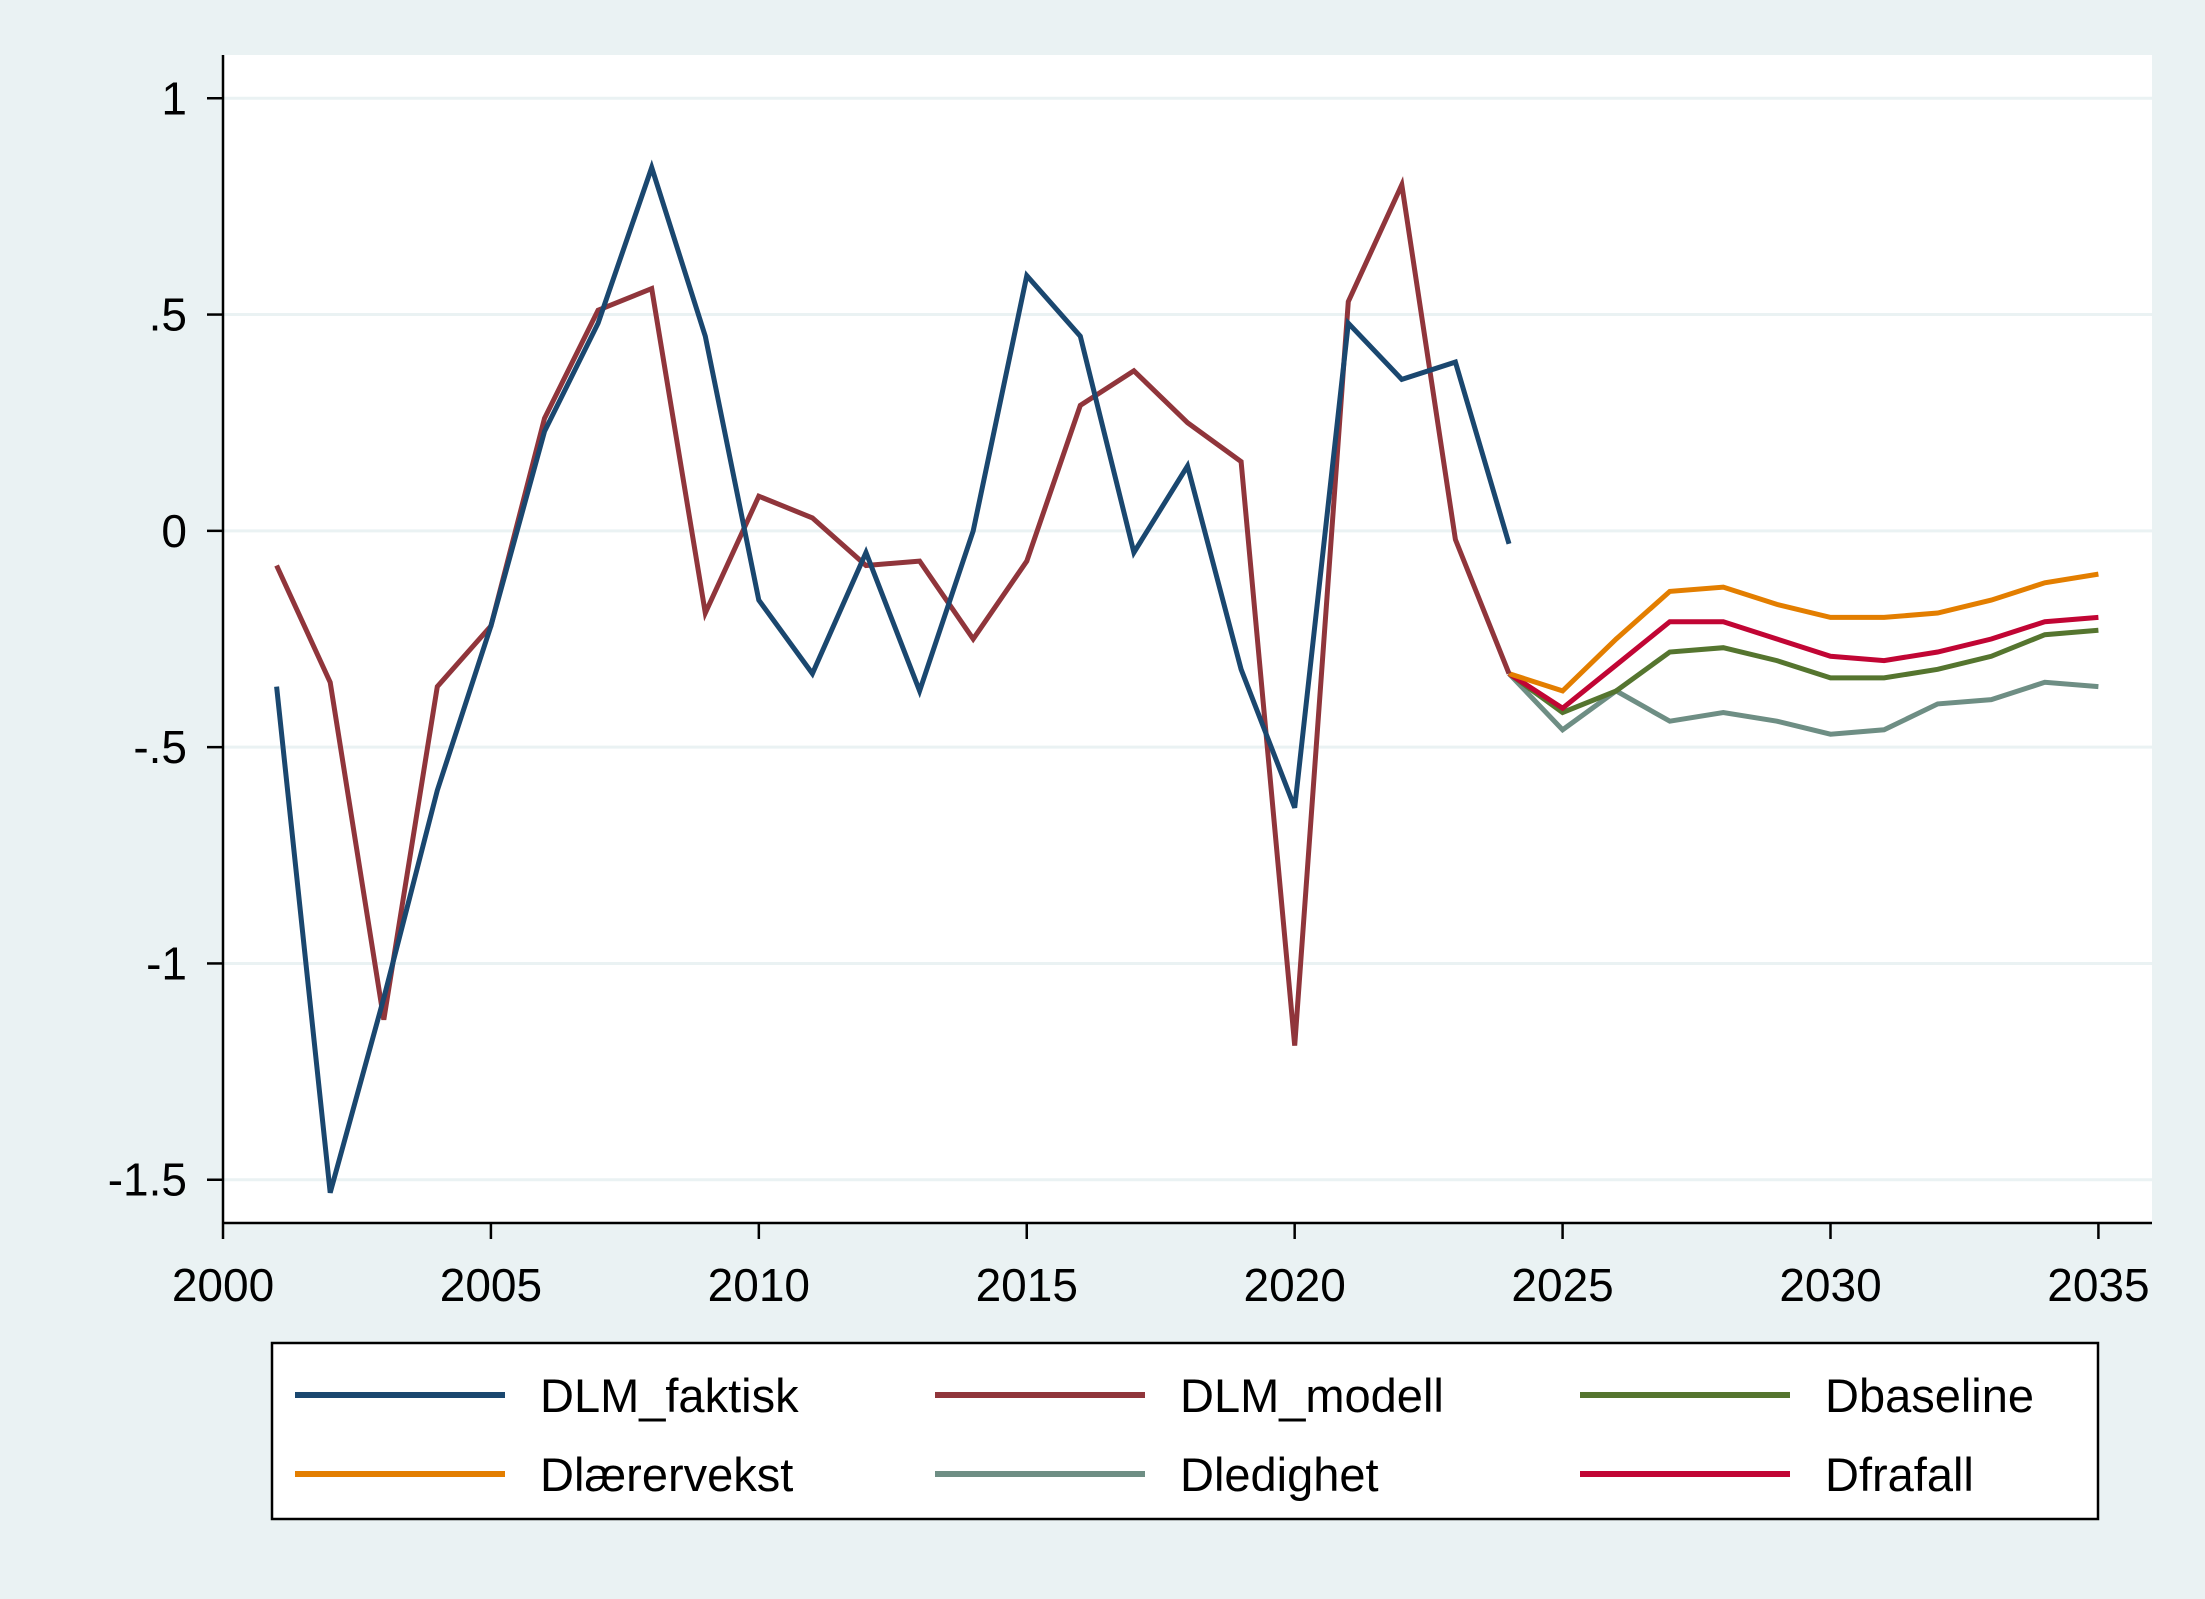 The height and width of the screenshot is (1599, 2205). Describe the element at coordinates (1027, 1285) in the screenshot. I see `x-tick-label: 2015` at that location.